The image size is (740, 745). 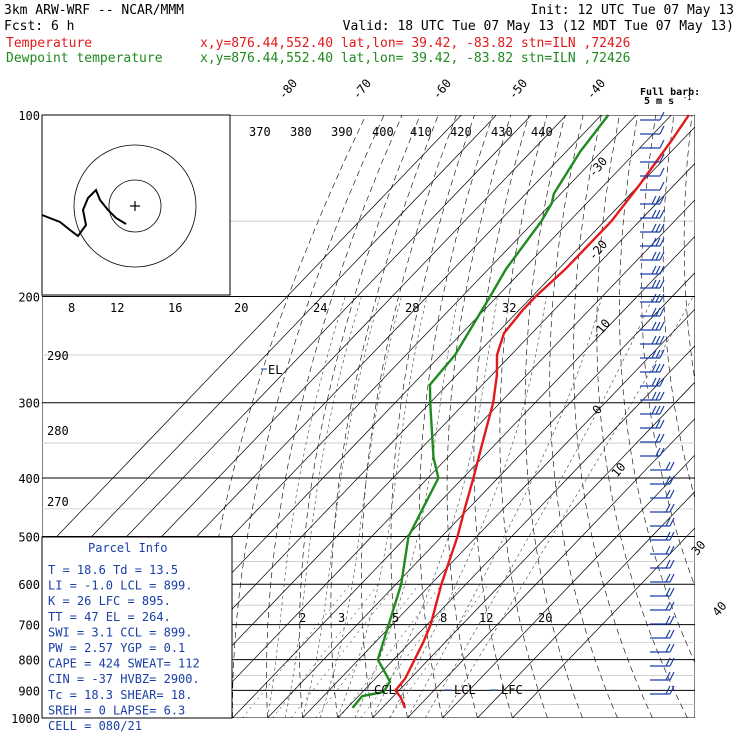 I want to click on pressure-label-800: 800, so click(x=29, y=661).